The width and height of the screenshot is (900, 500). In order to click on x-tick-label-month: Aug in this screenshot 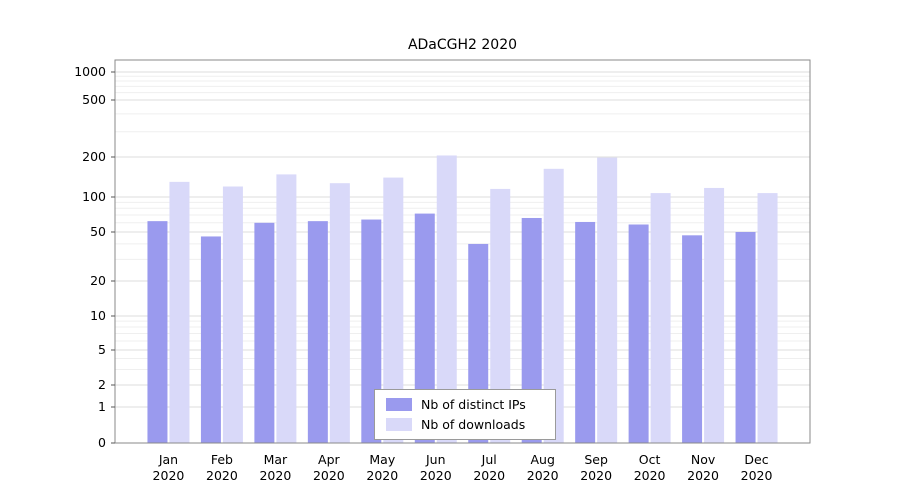, I will do `click(542, 459)`.